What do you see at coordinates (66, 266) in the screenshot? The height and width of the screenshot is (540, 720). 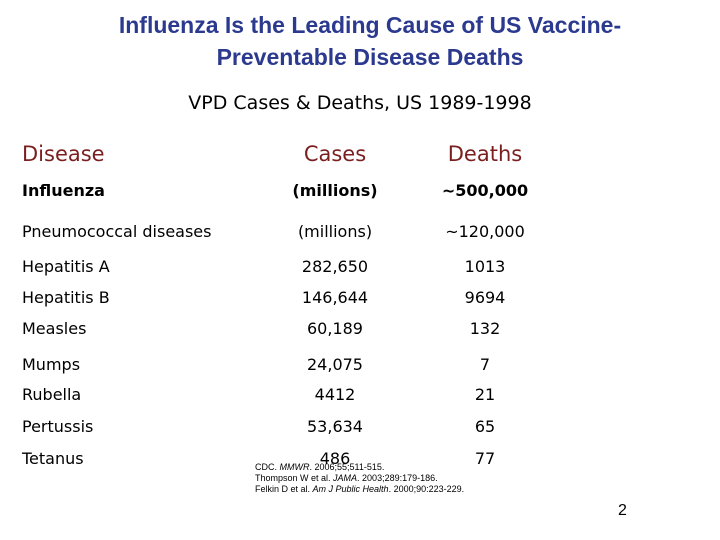 I see `table-cell: Hepatitis A` at bounding box center [66, 266].